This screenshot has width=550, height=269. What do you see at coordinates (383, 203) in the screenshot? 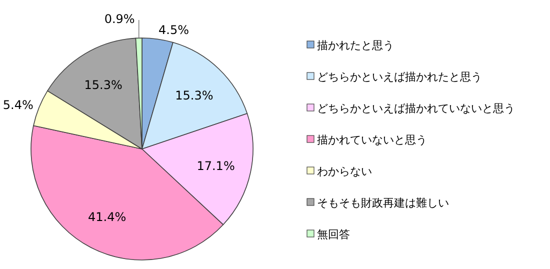
I see `legend-label: そもそも財政再建は難しい` at bounding box center [383, 203].